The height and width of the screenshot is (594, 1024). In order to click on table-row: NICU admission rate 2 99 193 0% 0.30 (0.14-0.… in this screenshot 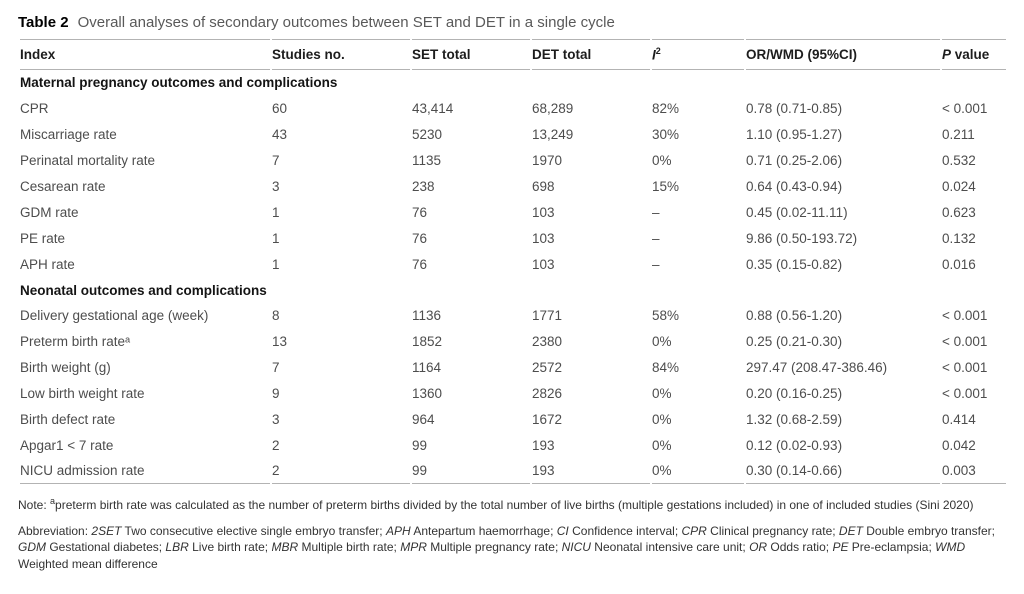, I will do `click(513, 471)`.